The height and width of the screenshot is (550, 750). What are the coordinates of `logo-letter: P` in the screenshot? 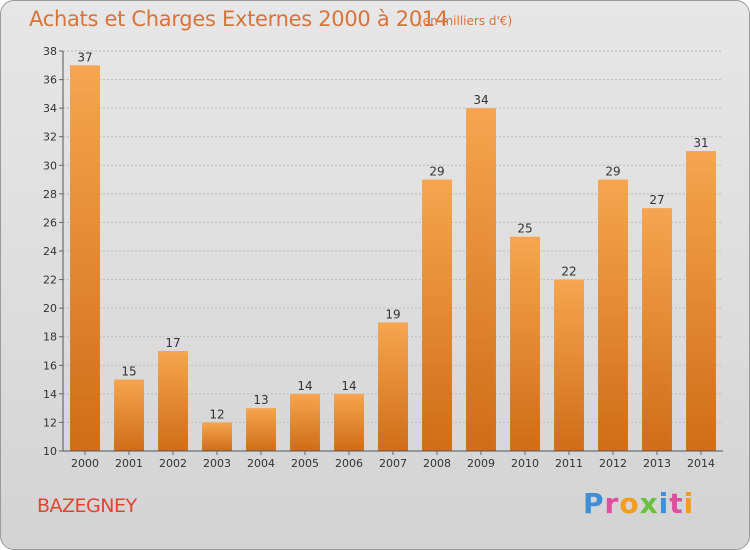 It's located at (594, 503).